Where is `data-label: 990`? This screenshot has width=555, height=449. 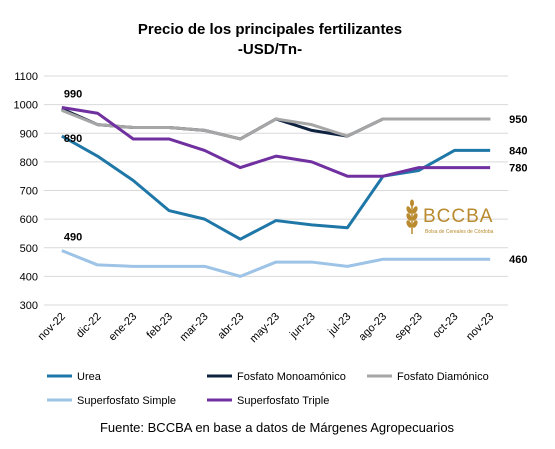
data-label: 990 is located at coordinates (73, 94).